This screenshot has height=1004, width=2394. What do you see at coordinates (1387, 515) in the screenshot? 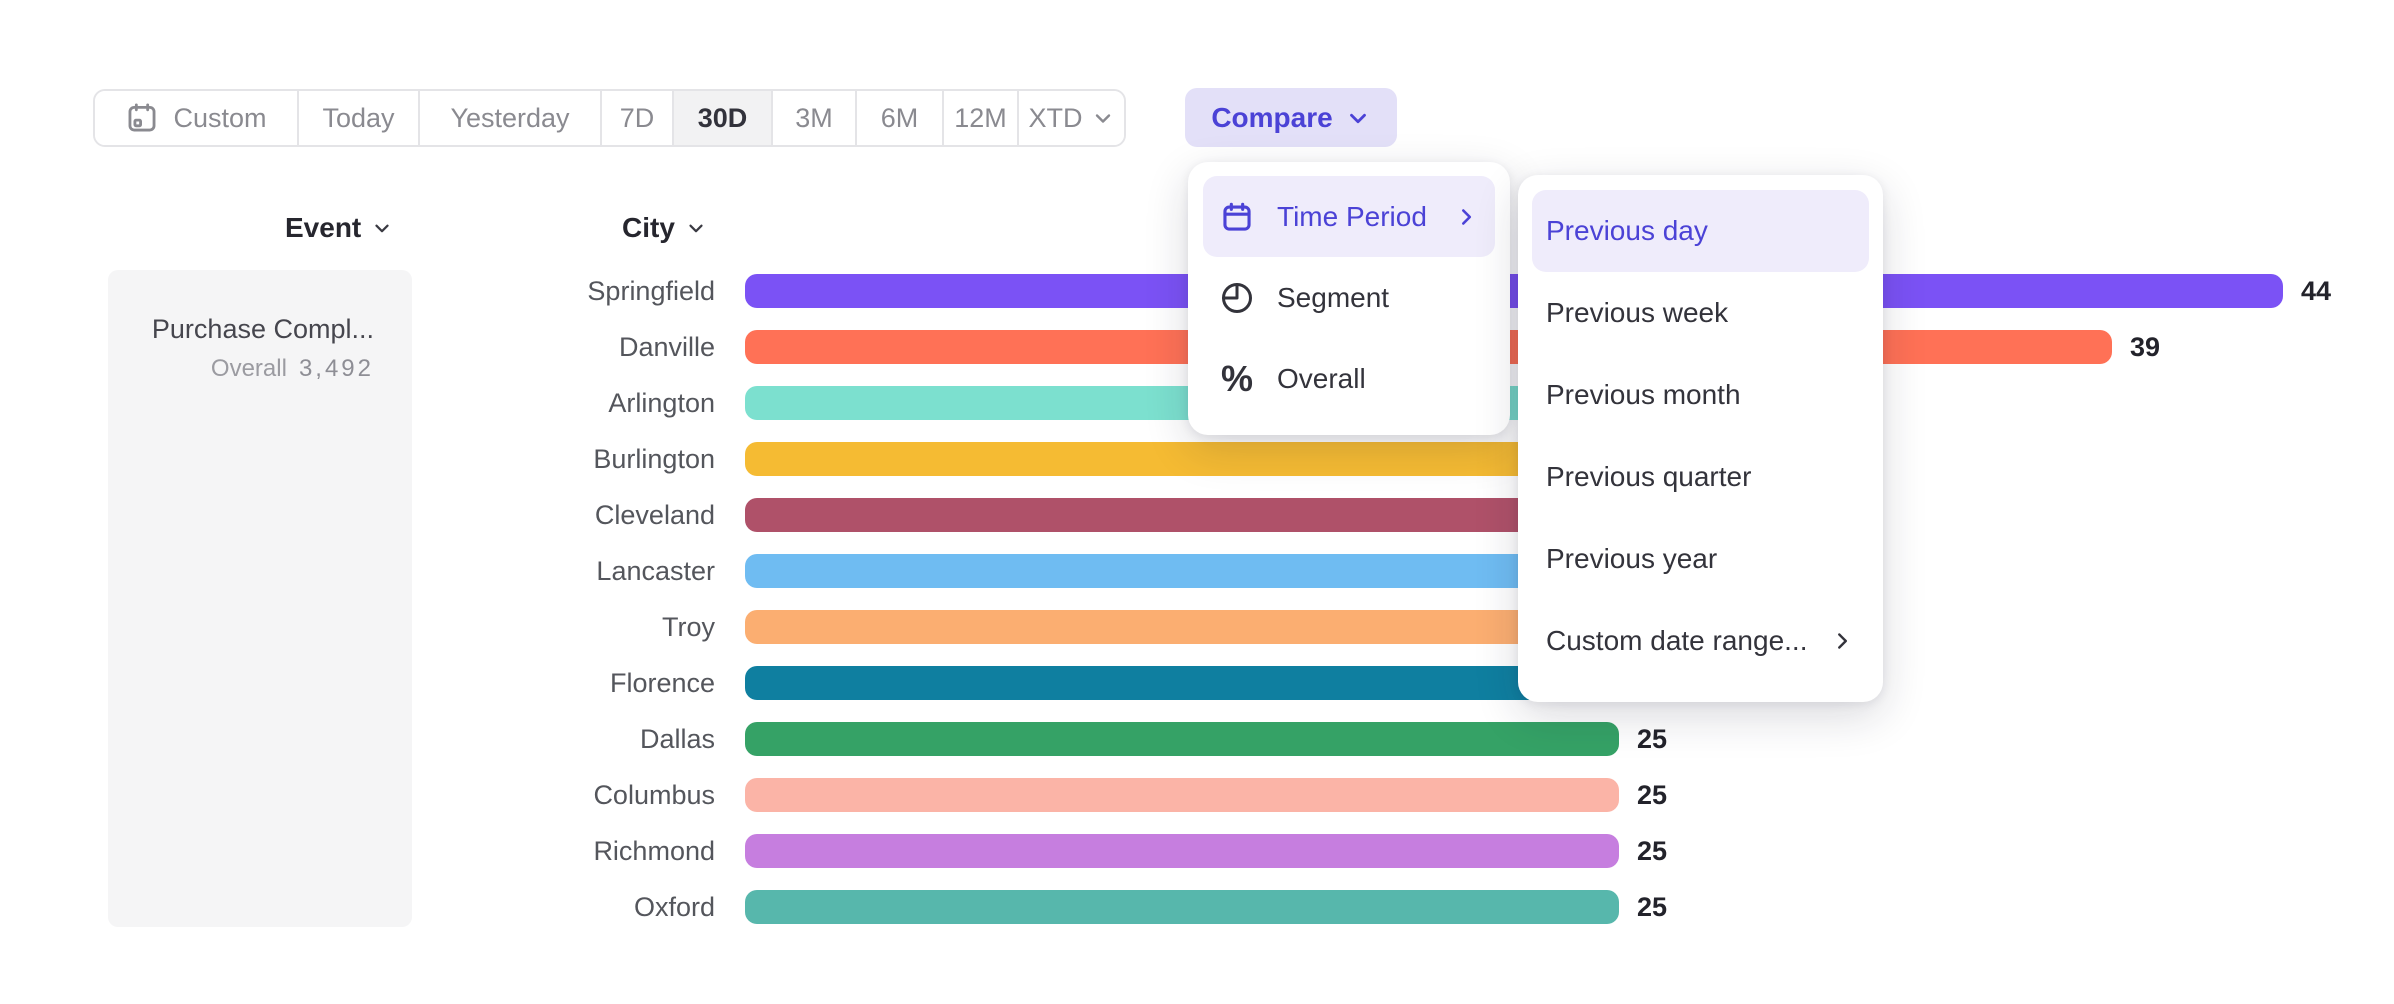
I see `chart-row: Cleveland` at bounding box center [1387, 515].